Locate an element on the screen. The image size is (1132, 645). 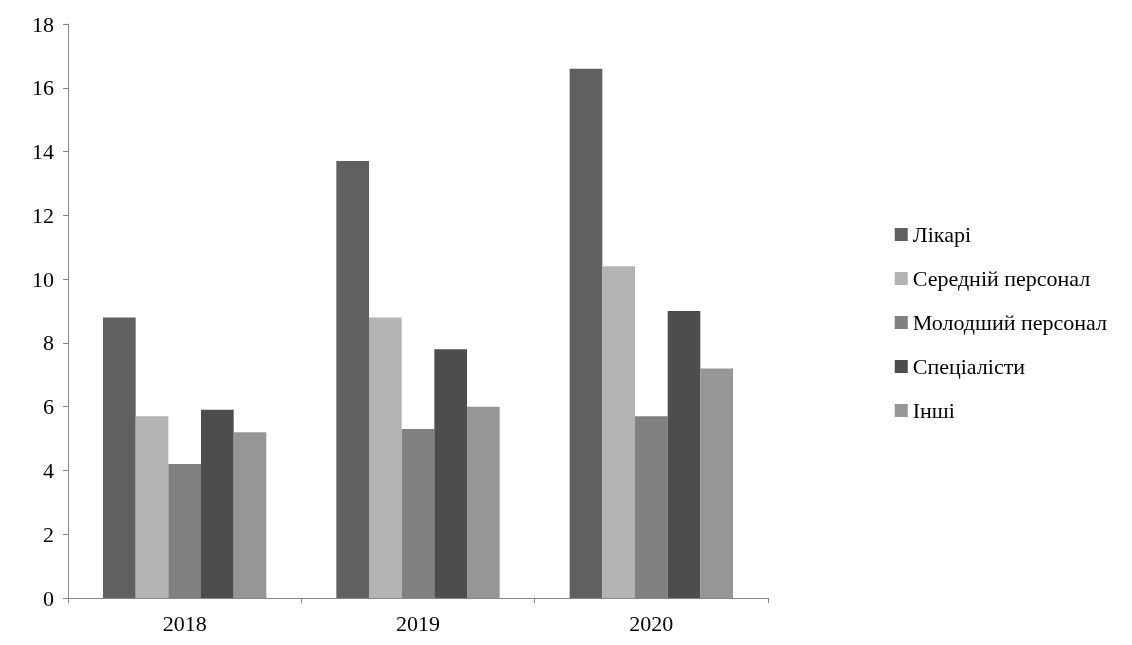
y-tick-label: 0 is located at coordinates (48, 598).